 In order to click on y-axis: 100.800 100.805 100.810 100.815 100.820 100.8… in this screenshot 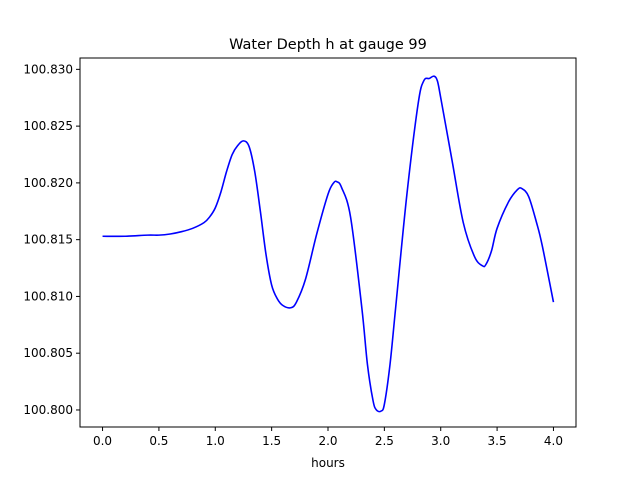, I will do `click(51, 239)`.